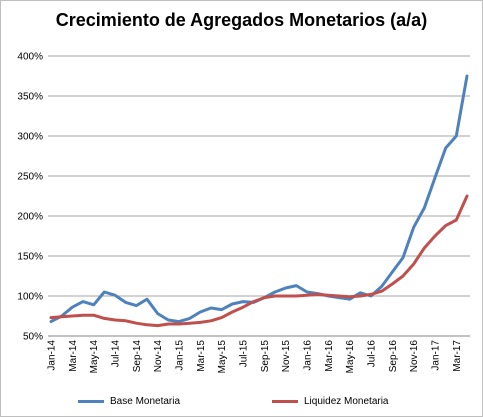 The width and height of the screenshot is (483, 417). Describe the element at coordinates (222, 357) in the screenshot. I see `x-tick-label: May-15` at that location.